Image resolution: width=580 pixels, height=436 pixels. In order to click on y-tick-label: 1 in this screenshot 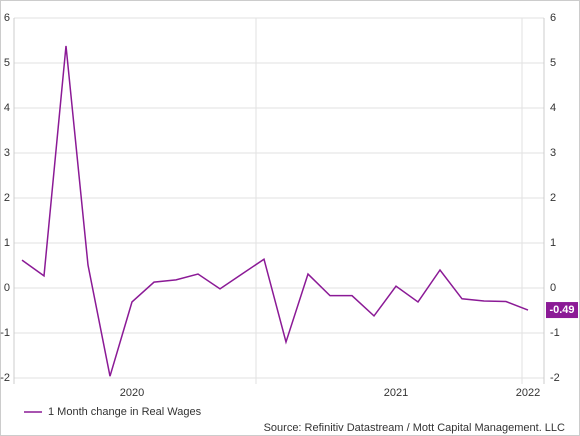, I will do `click(7, 243)`.